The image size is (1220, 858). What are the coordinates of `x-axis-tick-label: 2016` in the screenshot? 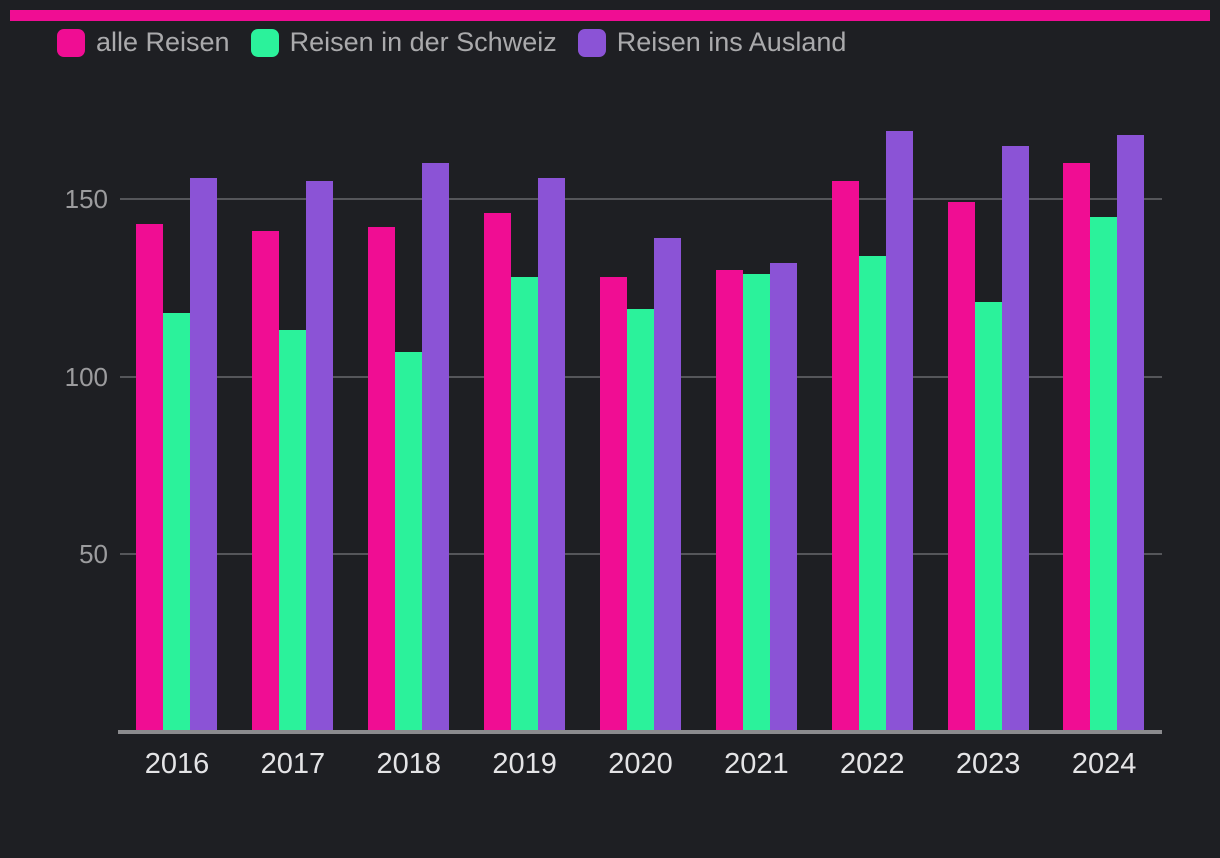 It's located at (177, 764).